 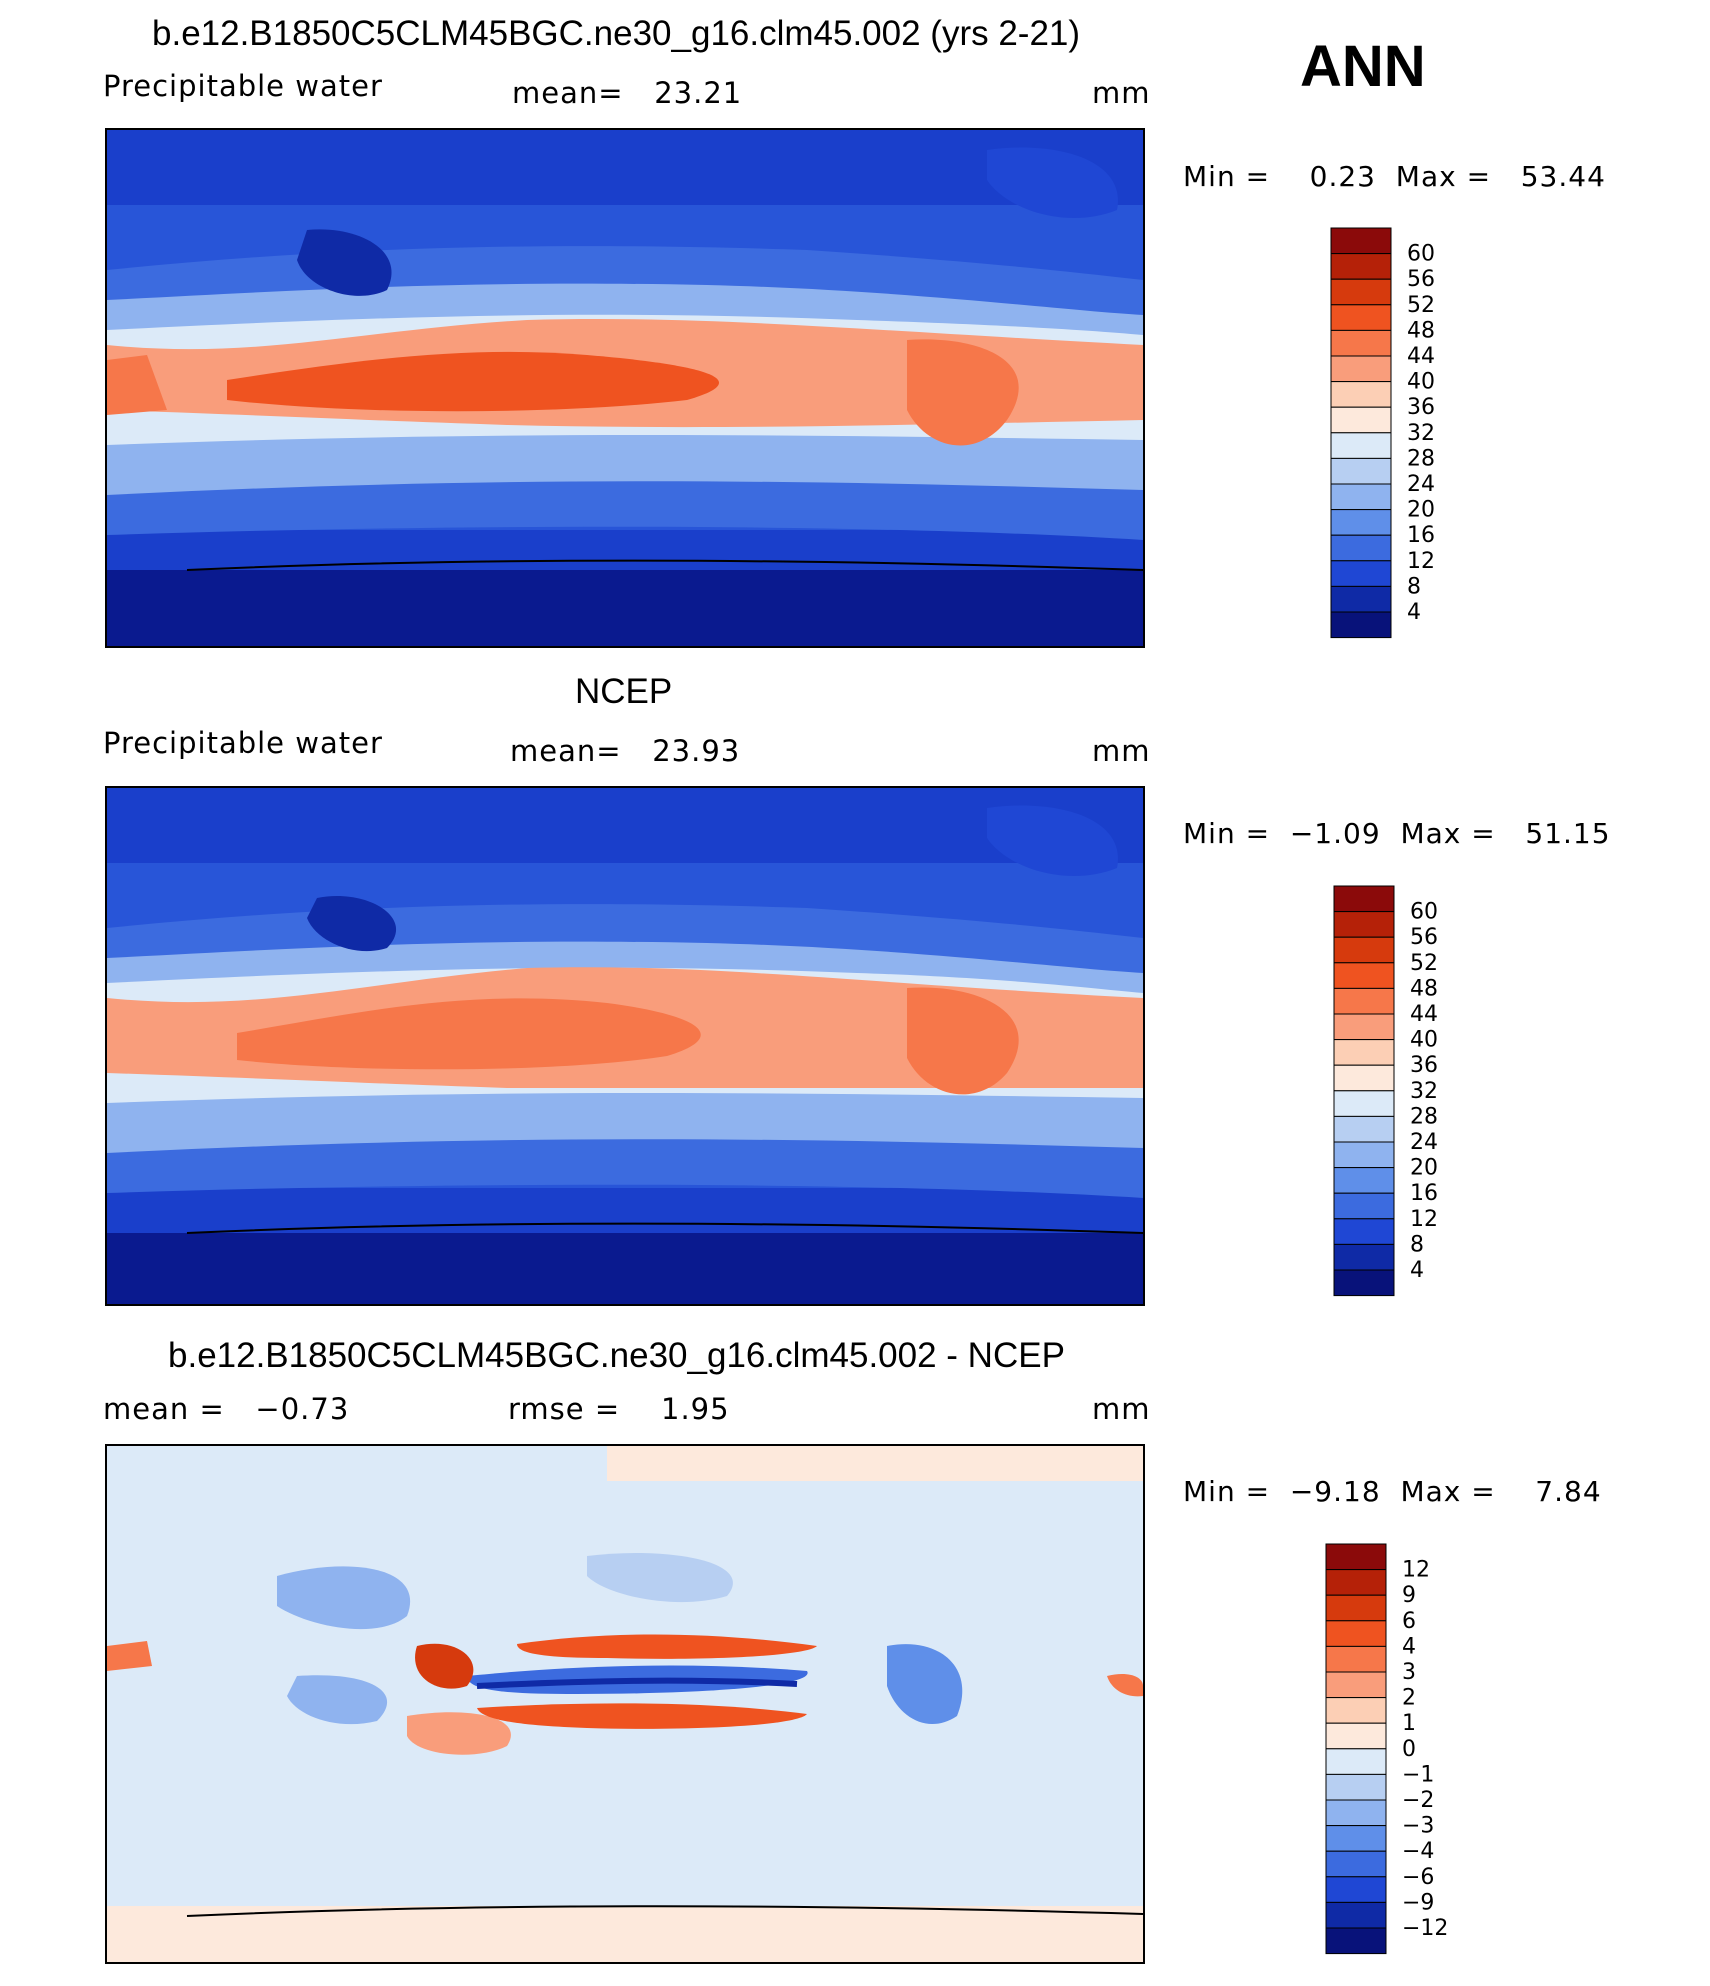 What do you see at coordinates (1393, 1093) in the screenshot?
I see `panel-obs-colorbar: 60 56 52 48 44 40 36 32 28 24 20 16 12 8 4` at bounding box center [1393, 1093].